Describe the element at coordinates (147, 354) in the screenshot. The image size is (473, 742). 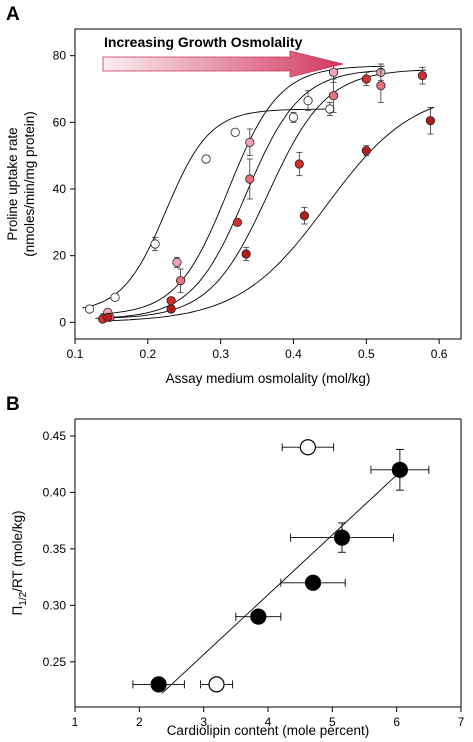
I see `panel-a-x-tick-label: 0.2` at that location.